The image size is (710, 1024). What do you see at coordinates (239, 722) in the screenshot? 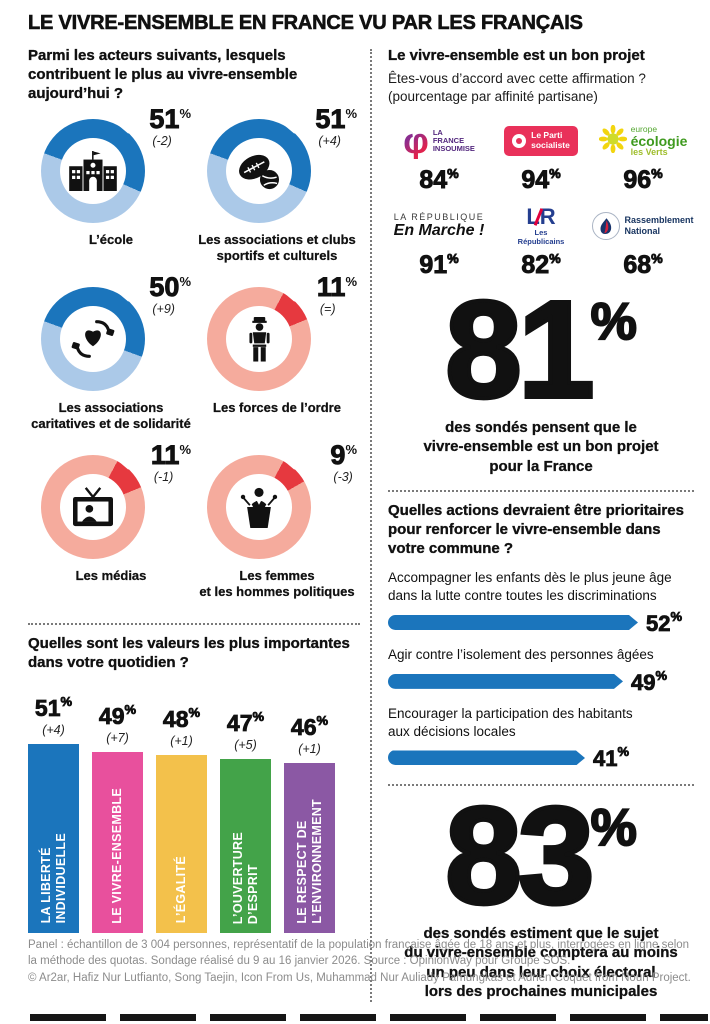
I see `value-number: 47` at bounding box center [239, 722].